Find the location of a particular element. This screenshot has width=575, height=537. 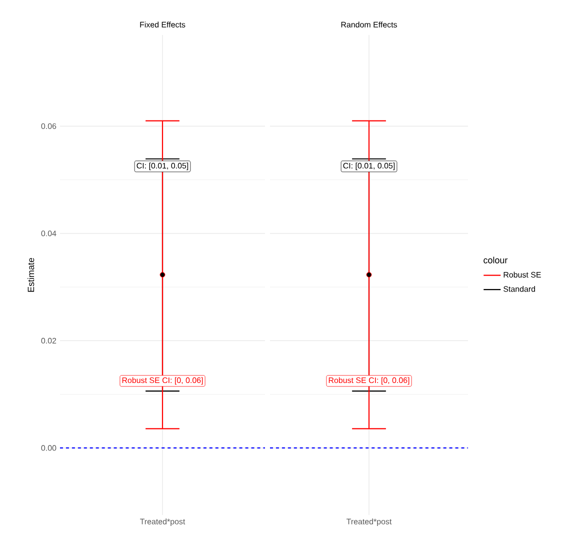

legend-title: colour is located at coordinates (496, 260).